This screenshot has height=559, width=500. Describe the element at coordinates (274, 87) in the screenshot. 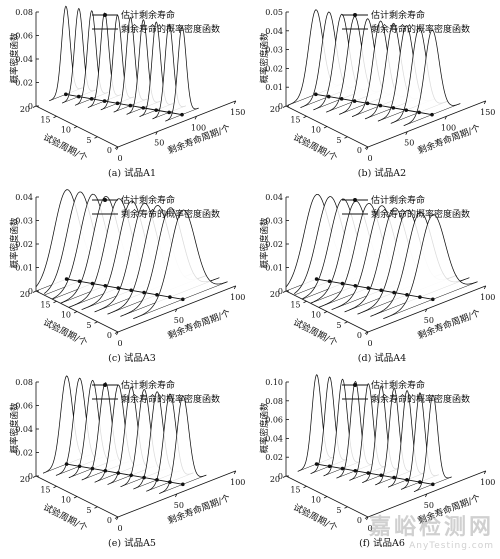

I see `z-tick-label: 0.01` at that location.